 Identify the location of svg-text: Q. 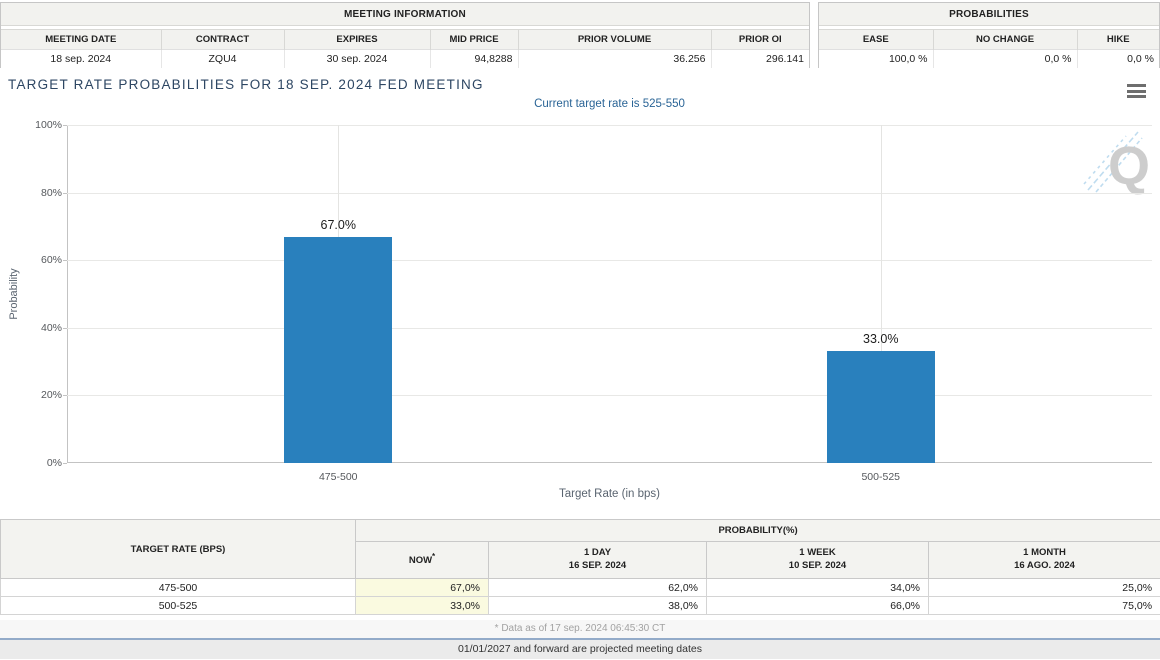
(1129, 166).